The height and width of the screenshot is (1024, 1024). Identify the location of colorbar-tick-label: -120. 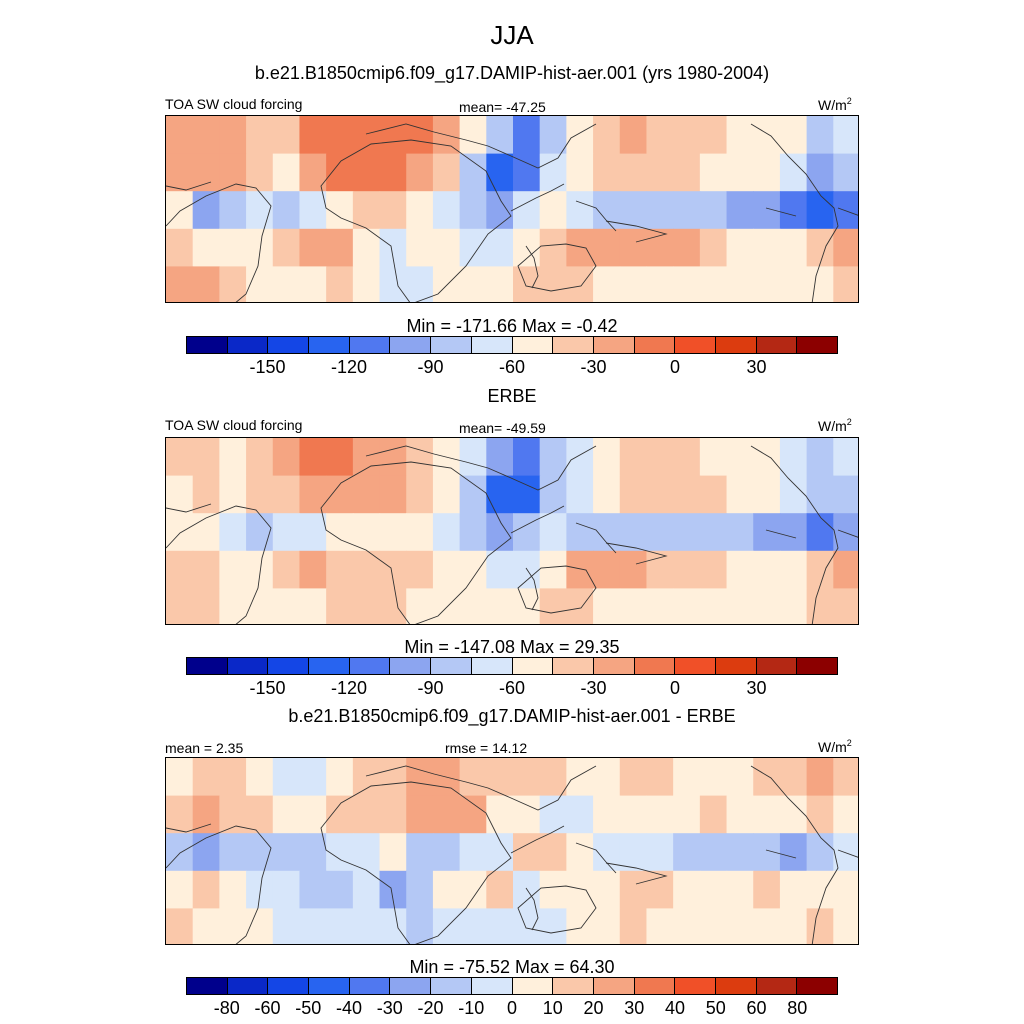
(349, 688).